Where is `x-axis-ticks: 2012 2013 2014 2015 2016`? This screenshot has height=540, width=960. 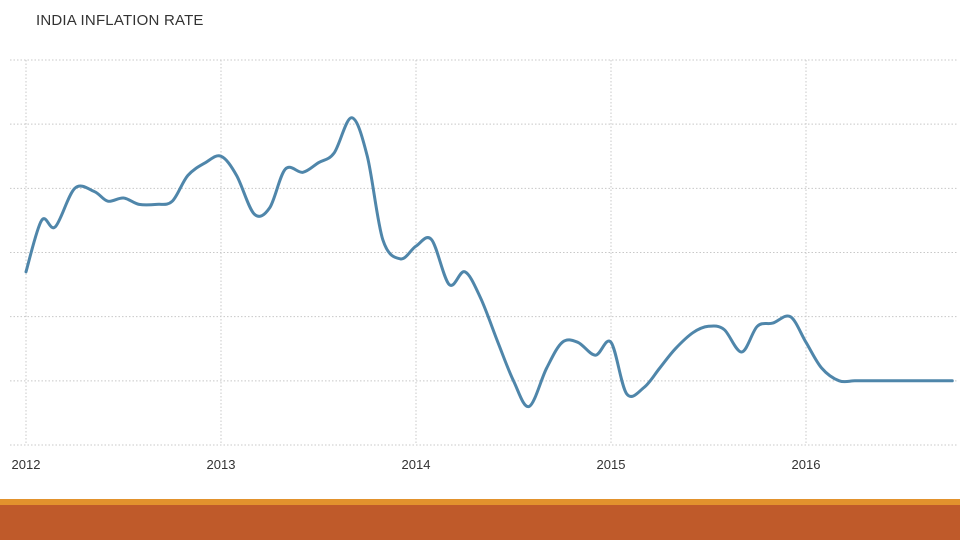 x-axis-ticks: 2012 2013 2014 2015 2016 is located at coordinates (416, 464).